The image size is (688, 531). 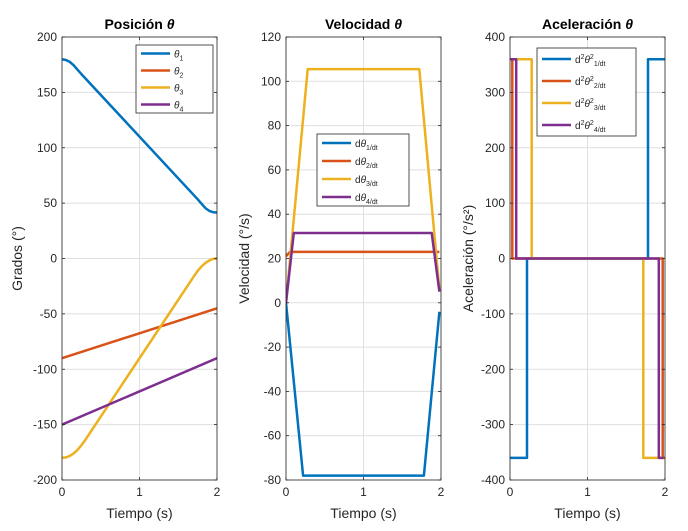 I want to click on legend-label: θ4, so click(x=178, y=107).